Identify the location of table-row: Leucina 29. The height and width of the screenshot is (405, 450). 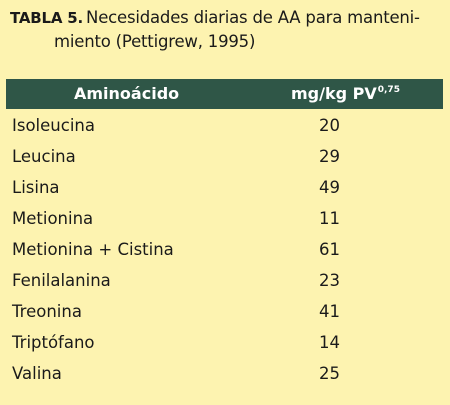
(224, 157).